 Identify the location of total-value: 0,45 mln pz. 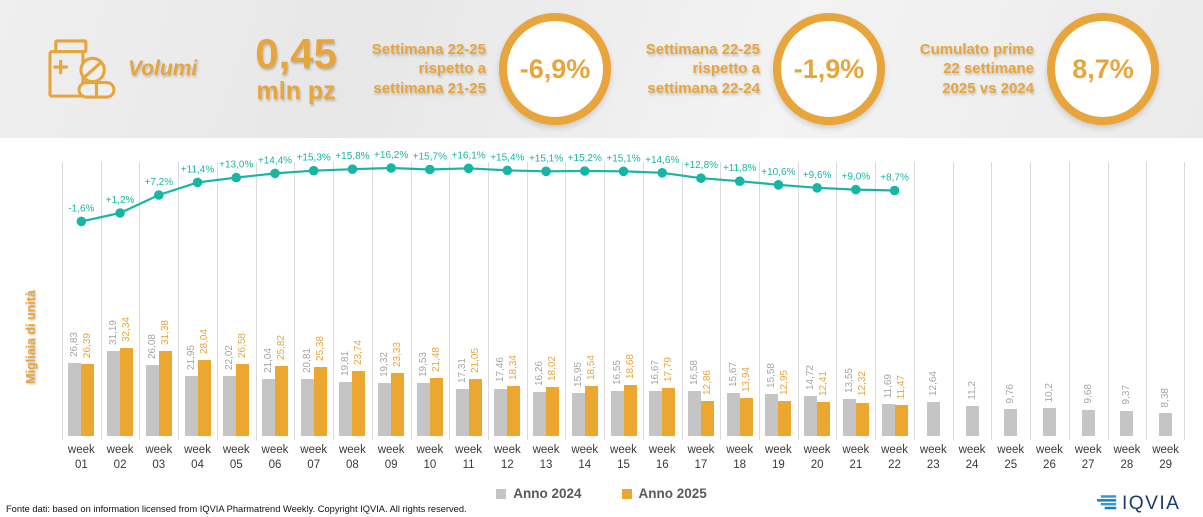
(296, 68).